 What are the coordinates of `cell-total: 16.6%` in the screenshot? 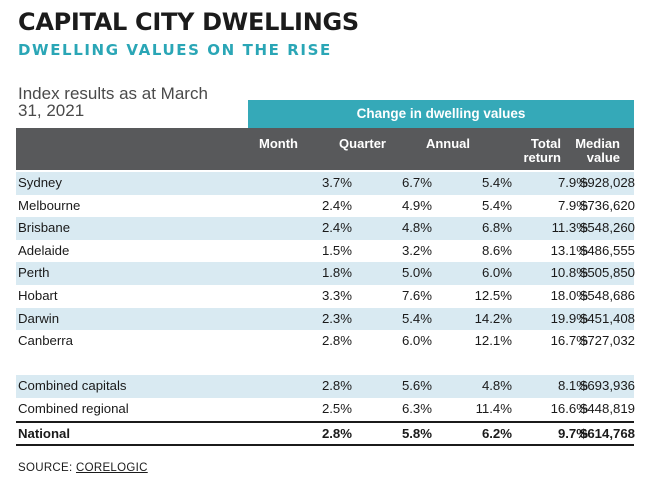 It's located at (569, 408).